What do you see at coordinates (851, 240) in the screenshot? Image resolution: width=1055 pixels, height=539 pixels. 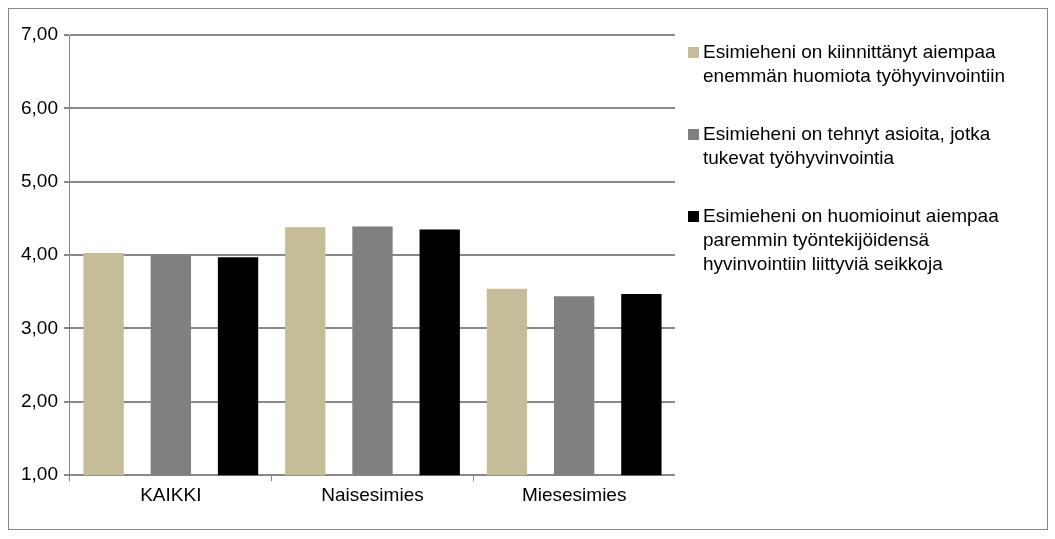 I see `legend-label: Esimieheni on huomioinut aiempaa paremmin työntekijöidensä hyvinvointiin liittyviä seikkoja` at bounding box center [851, 240].